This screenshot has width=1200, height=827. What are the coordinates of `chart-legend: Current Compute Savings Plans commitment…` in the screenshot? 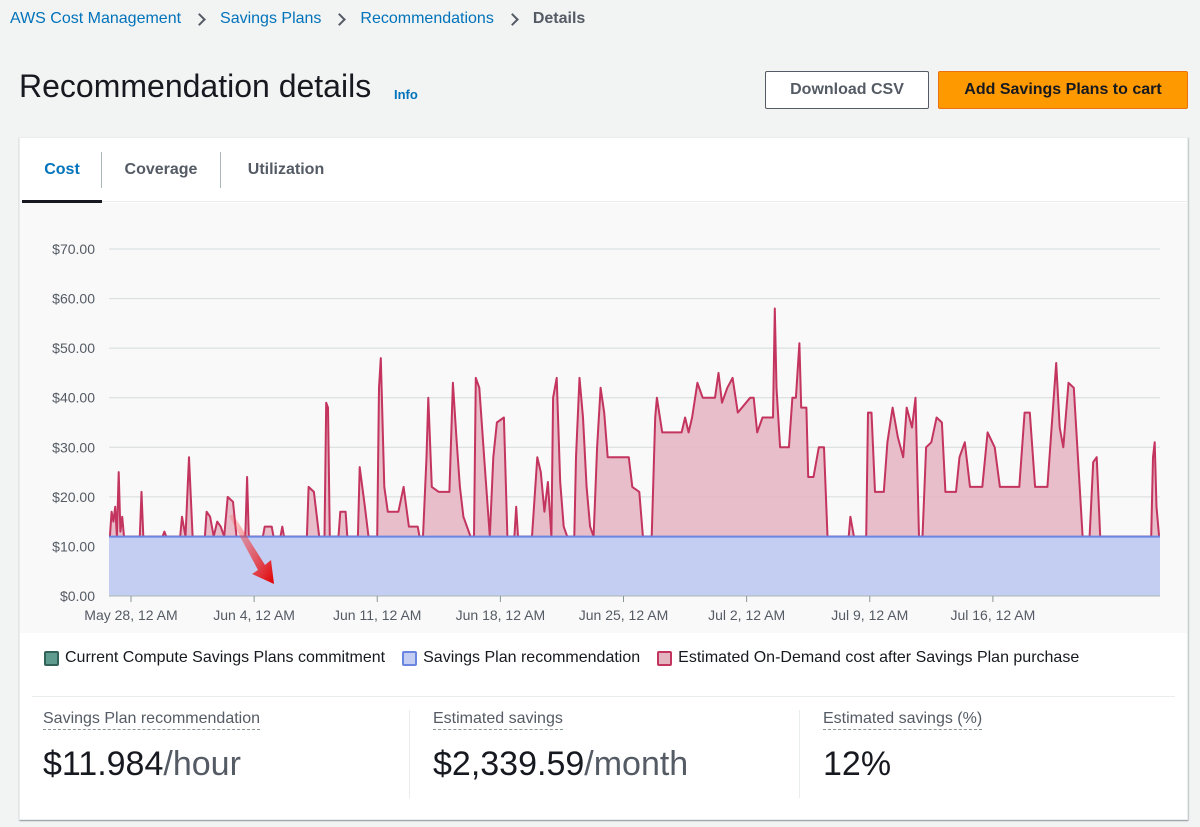 It's located at (570, 658).